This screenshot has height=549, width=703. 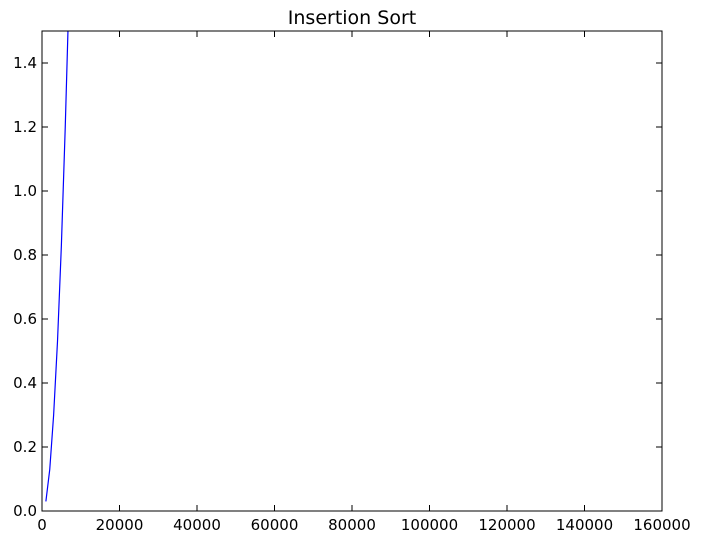 What do you see at coordinates (25, 127) in the screenshot?
I see `y-tick-label: 1.2` at bounding box center [25, 127].